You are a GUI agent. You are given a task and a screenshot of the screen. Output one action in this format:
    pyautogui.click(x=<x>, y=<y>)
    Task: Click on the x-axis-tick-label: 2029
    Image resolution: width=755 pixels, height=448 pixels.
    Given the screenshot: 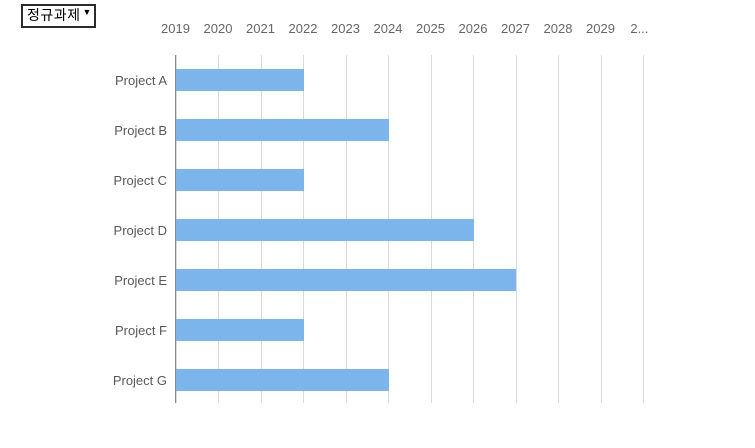 What is the action you would take?
    pyautogui.click(x=600, y=28)
    